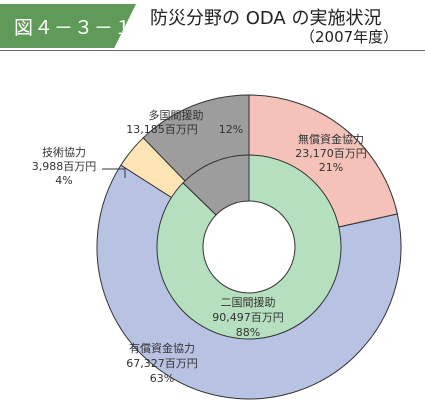 This screenshot has height=402, width=425. Describe the element at coordinates (162, 378) in the screenshot. I see `label-loan-percent: 63%` at that location.